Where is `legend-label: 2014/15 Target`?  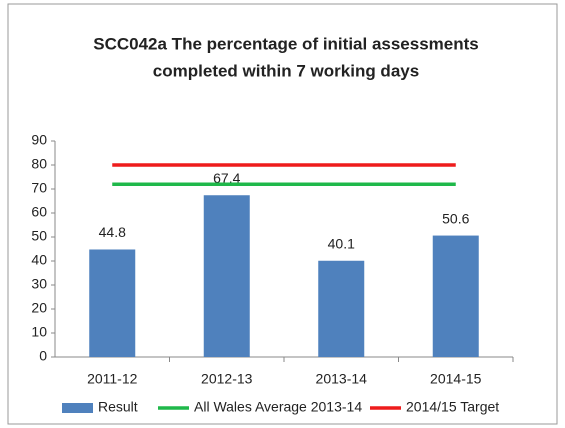 legend-label: 2014/15 Target is located at coordinates (452, 407).